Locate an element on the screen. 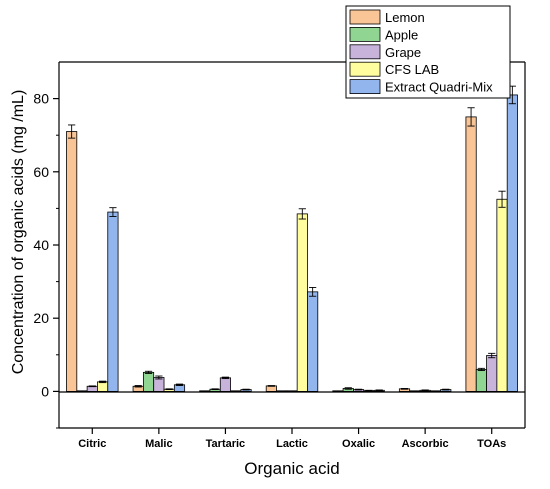 This screenshot has height=489, width=550. legend-label: Lemon is located at coordinates (405, 17).